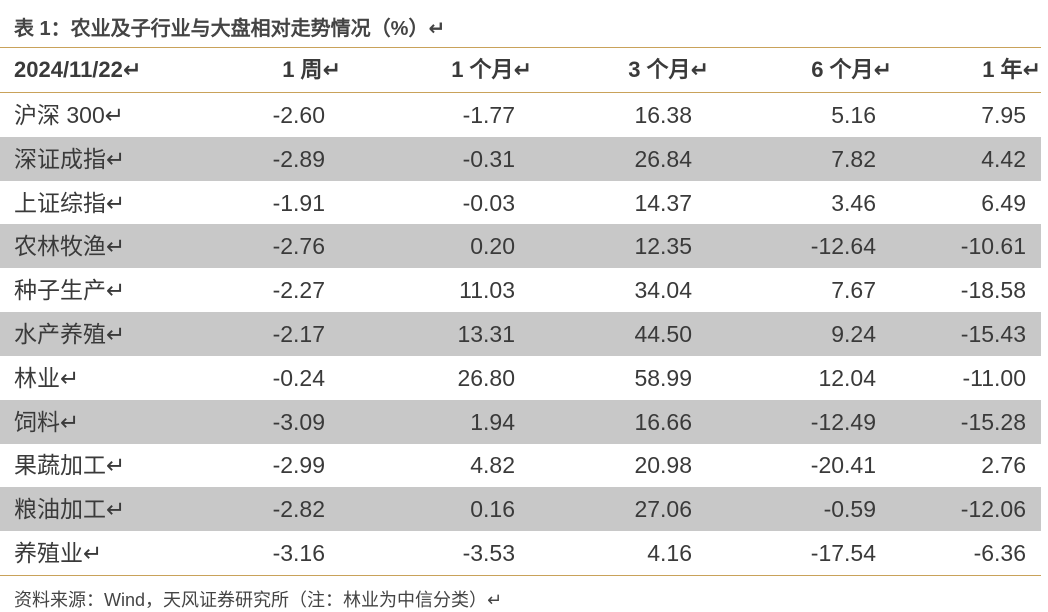 The height and width of the screenshot is (612, 1048). I want to click on value-cell: 7.67, so click(853, 290).